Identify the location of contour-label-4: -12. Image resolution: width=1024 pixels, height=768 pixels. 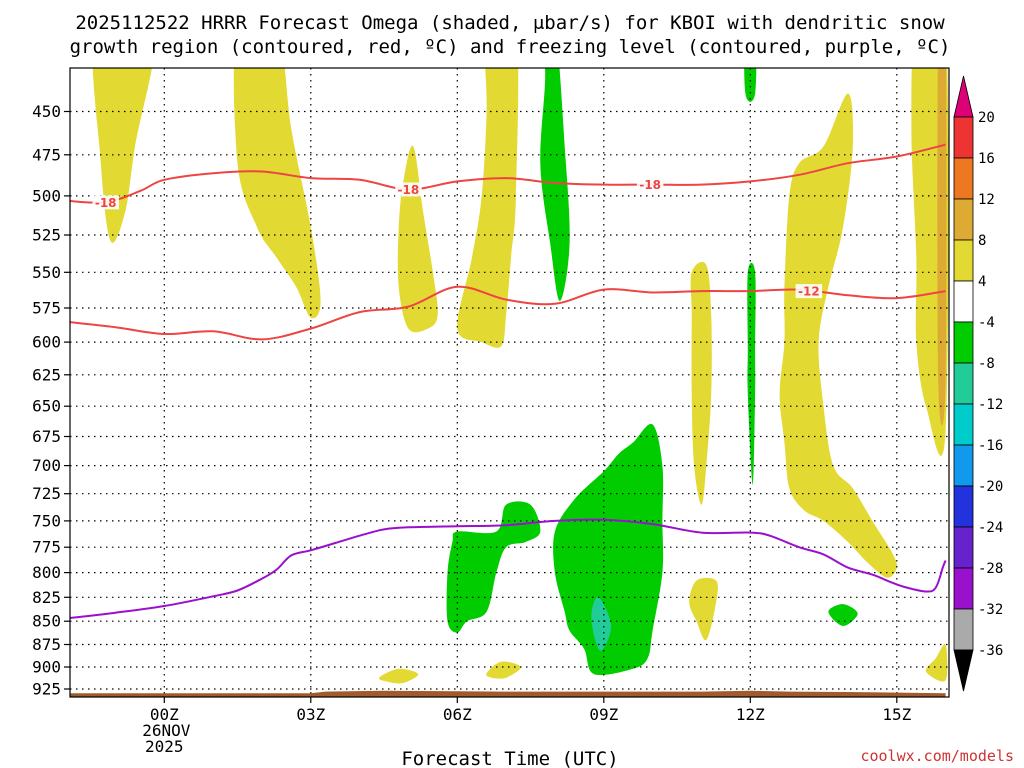
(809, 292).